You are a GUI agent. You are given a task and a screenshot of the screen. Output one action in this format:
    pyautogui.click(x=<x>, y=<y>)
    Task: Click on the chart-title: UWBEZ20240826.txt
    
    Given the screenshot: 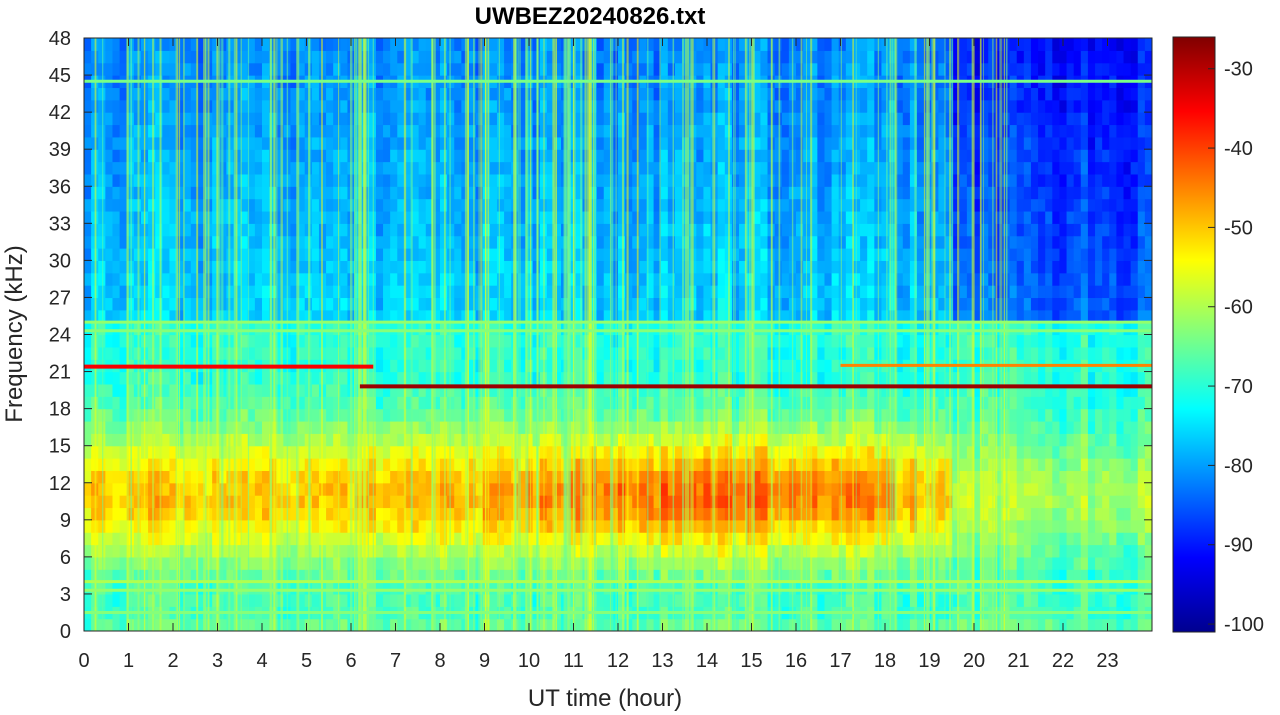 What is the action you would take?
    pyautogui.click(x=590, y=16)
    